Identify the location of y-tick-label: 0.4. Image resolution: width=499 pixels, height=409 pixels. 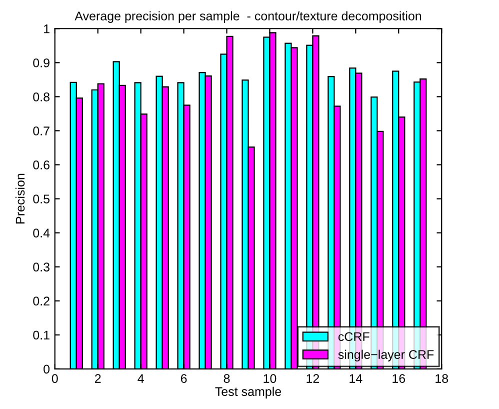
(41, 233).